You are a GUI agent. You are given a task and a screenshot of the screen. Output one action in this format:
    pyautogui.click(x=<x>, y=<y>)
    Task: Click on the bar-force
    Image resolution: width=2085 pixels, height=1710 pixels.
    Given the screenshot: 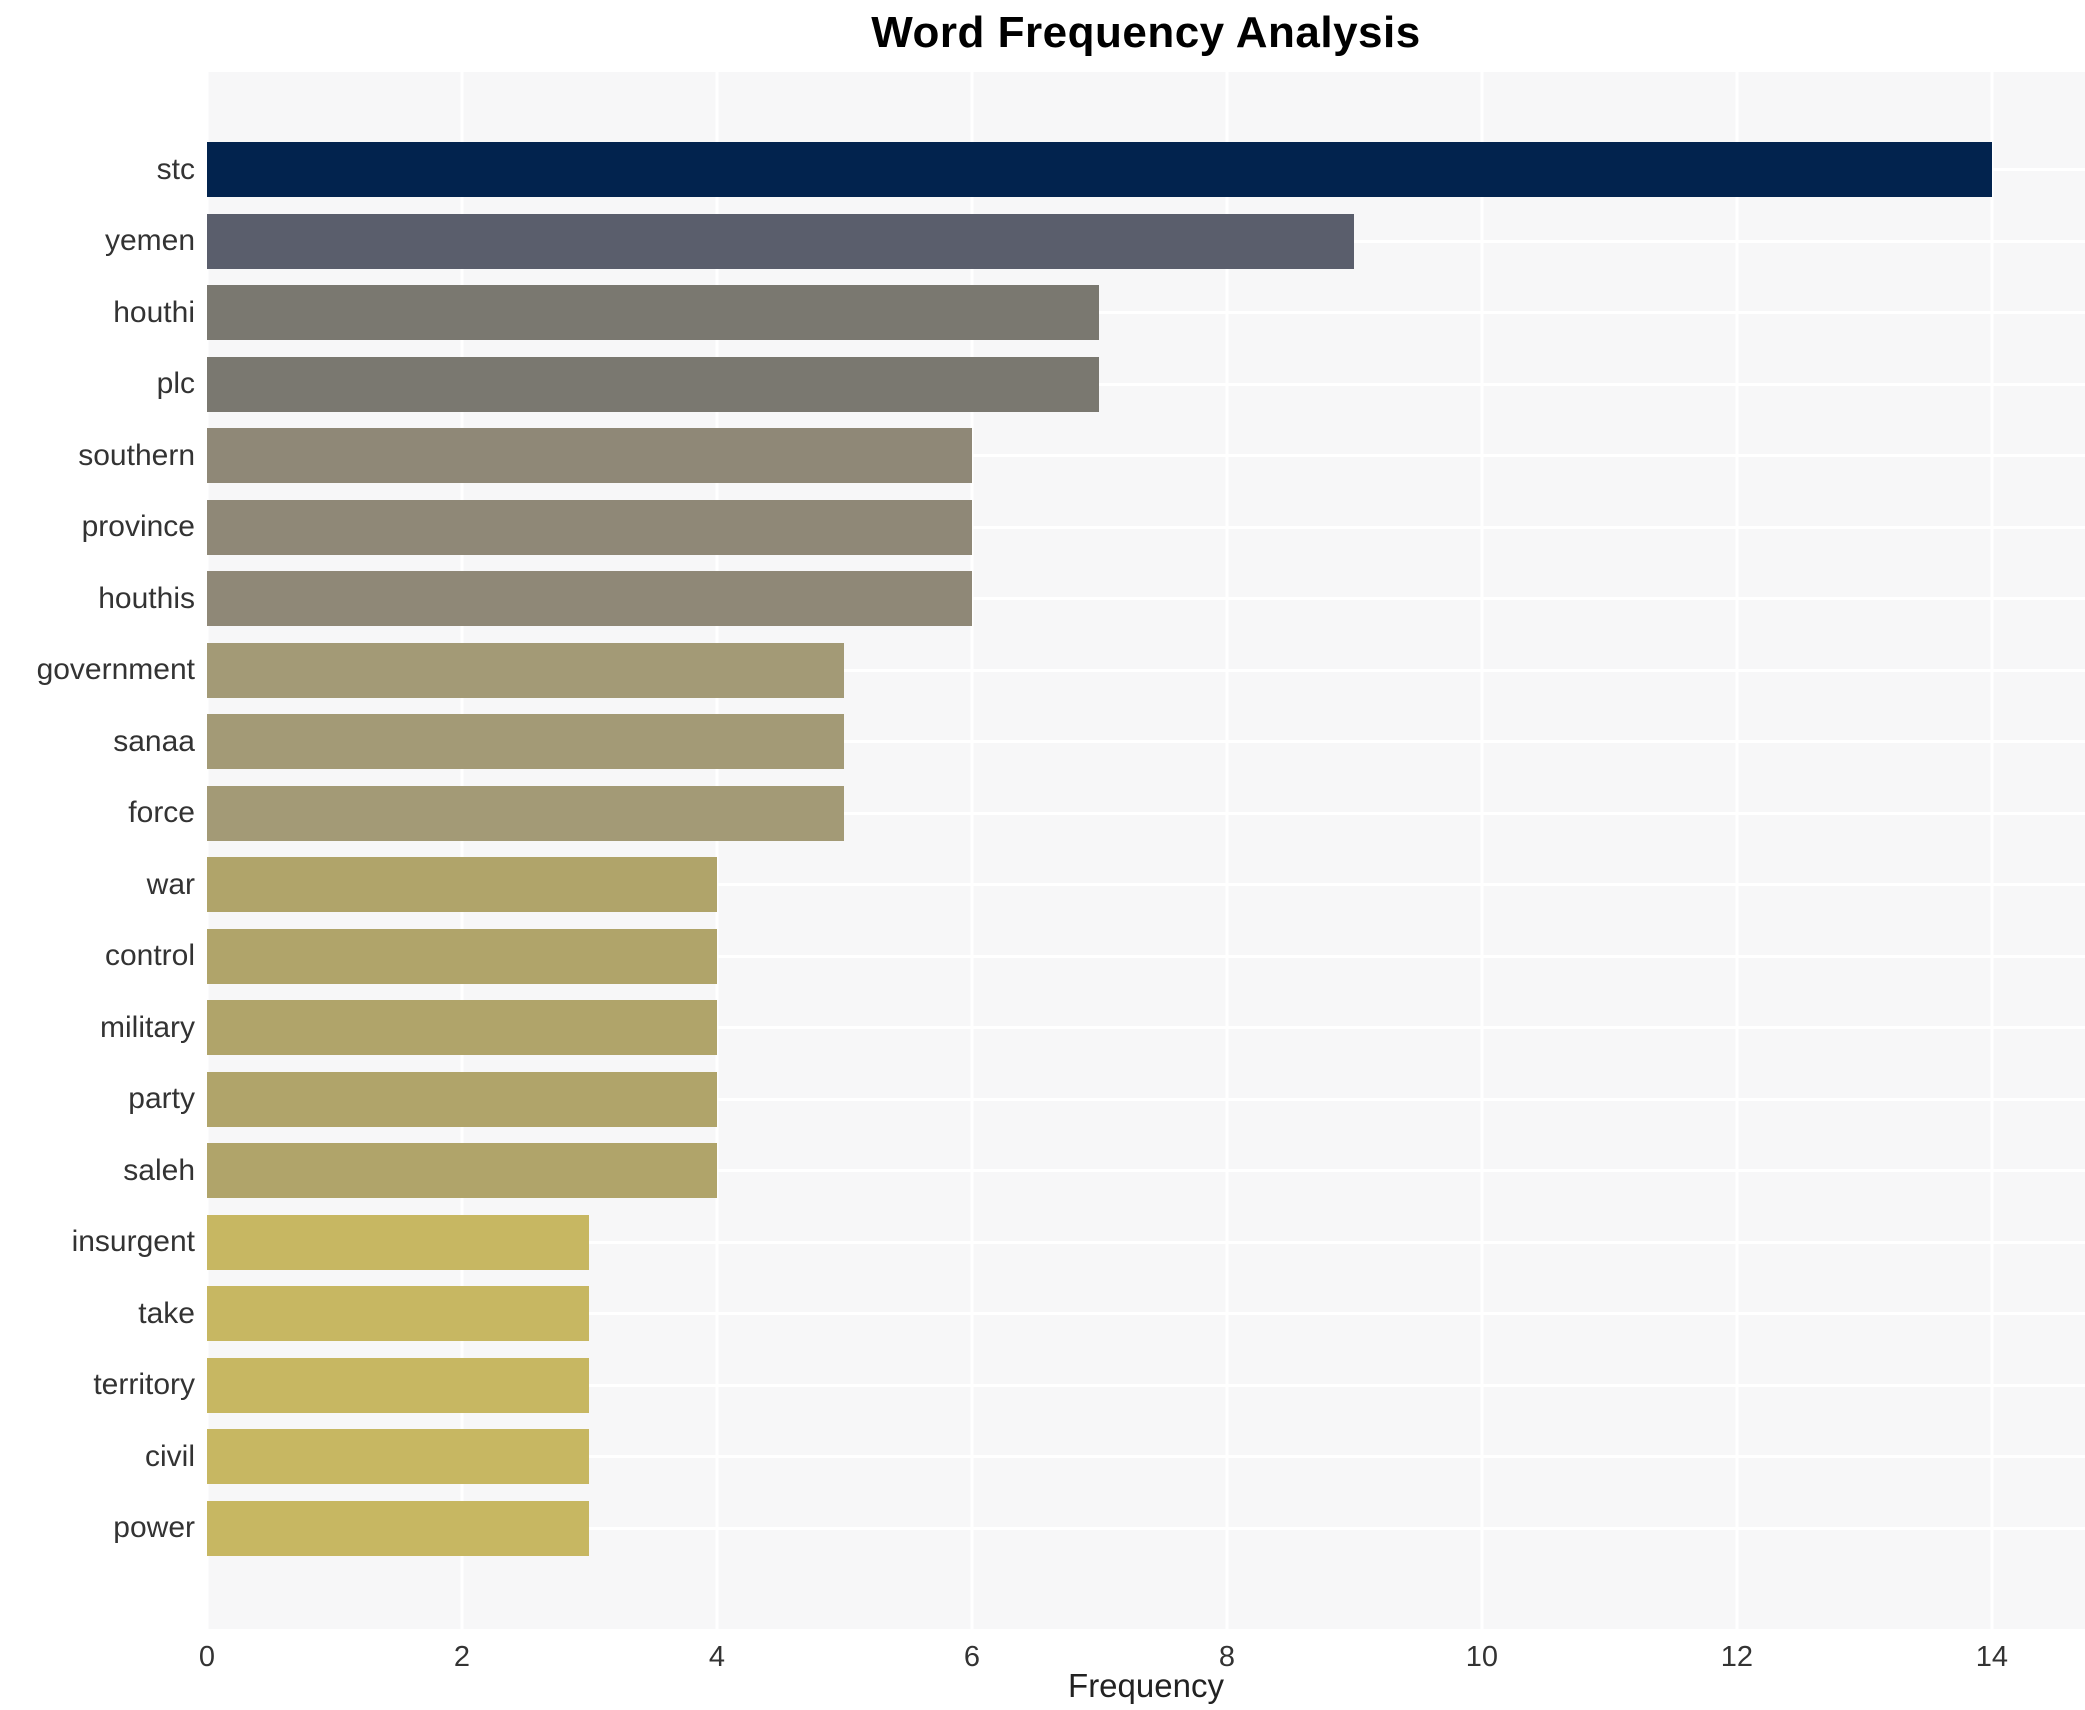 What is the action you would take?
    pyautogui.click(x=526, y=813)
    